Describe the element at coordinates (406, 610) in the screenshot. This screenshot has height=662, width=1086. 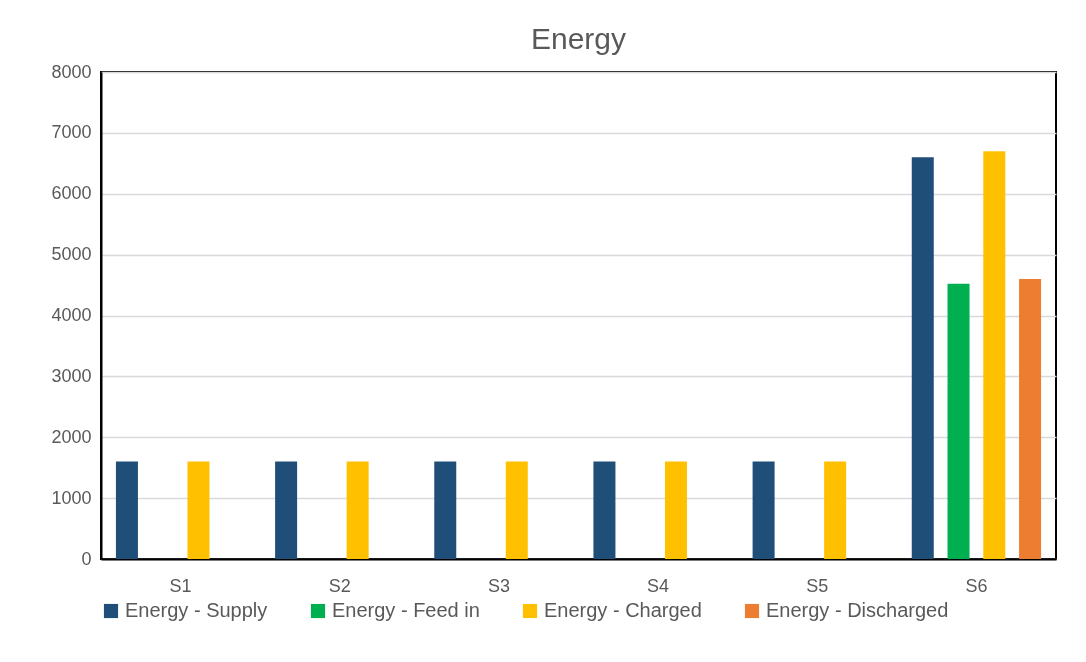
I see `legend-label: Energy - Feed in` at that location.